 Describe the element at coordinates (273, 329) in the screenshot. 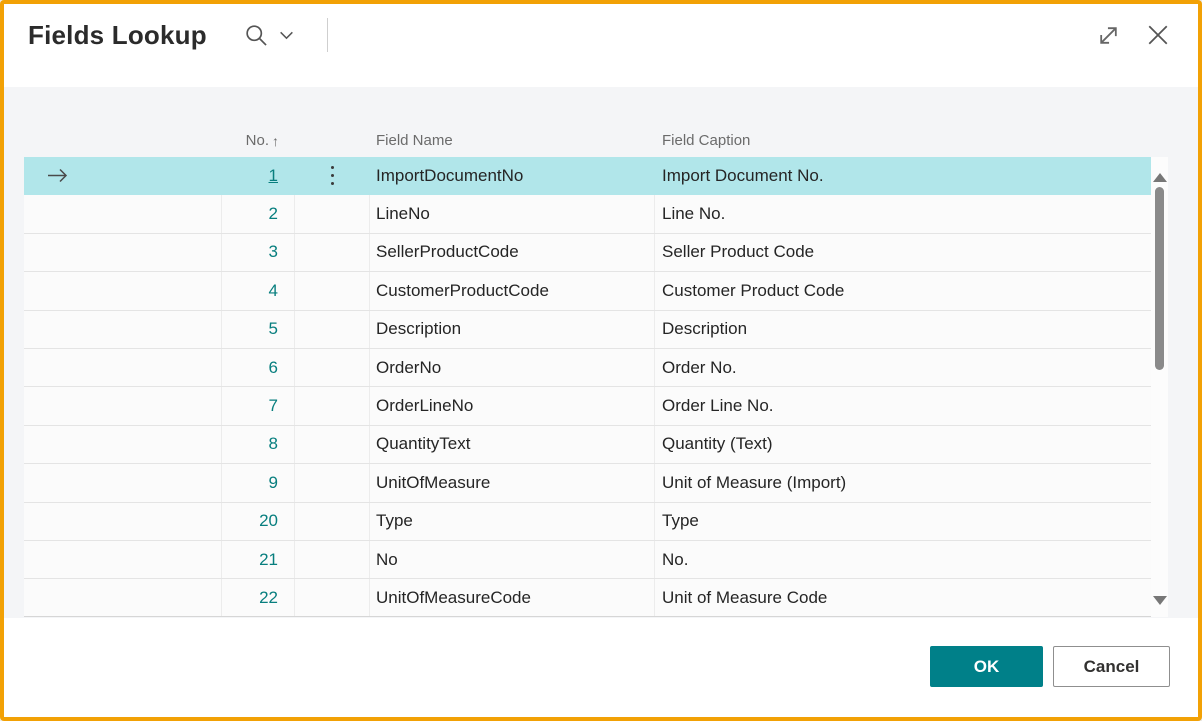

I see `row-no-link: 5` at that location.